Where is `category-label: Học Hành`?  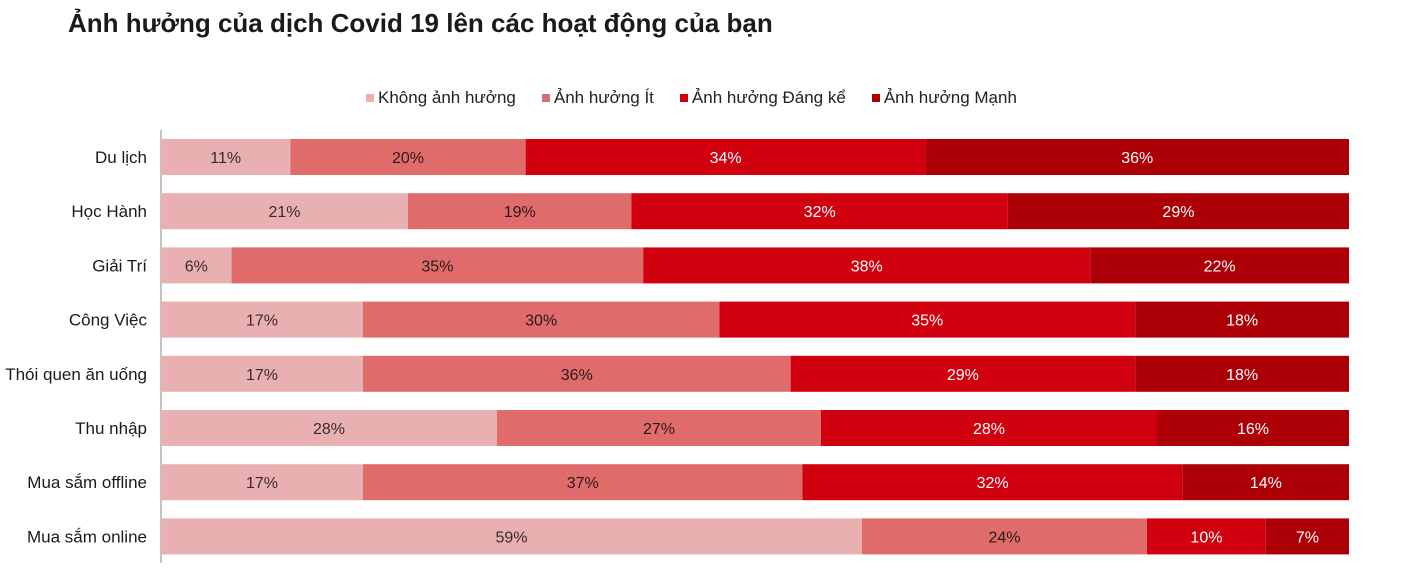 category-label: Học Hành is located at coordinates (109, 211).